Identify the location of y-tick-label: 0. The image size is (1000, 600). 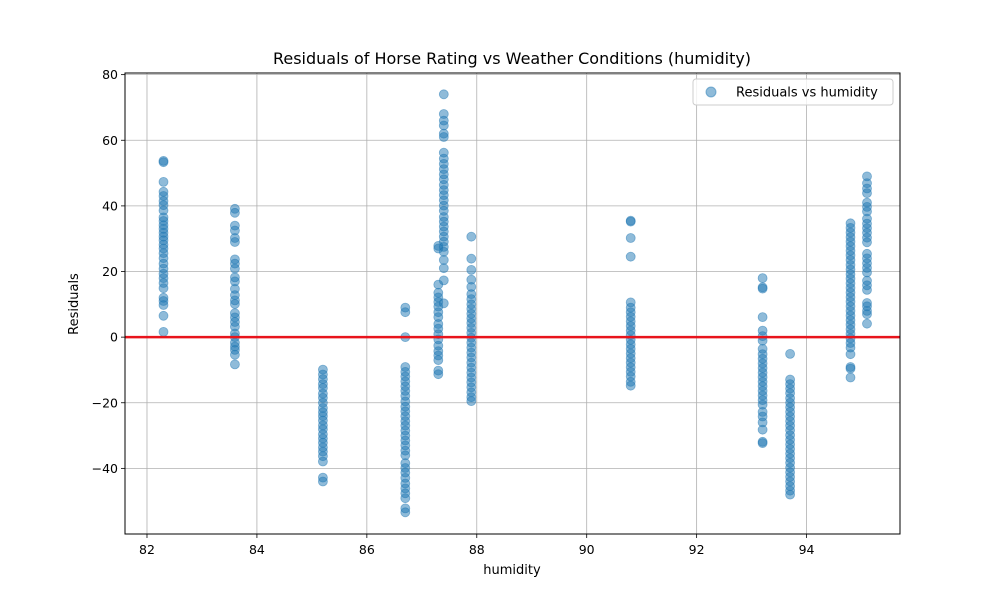
(114, 337).